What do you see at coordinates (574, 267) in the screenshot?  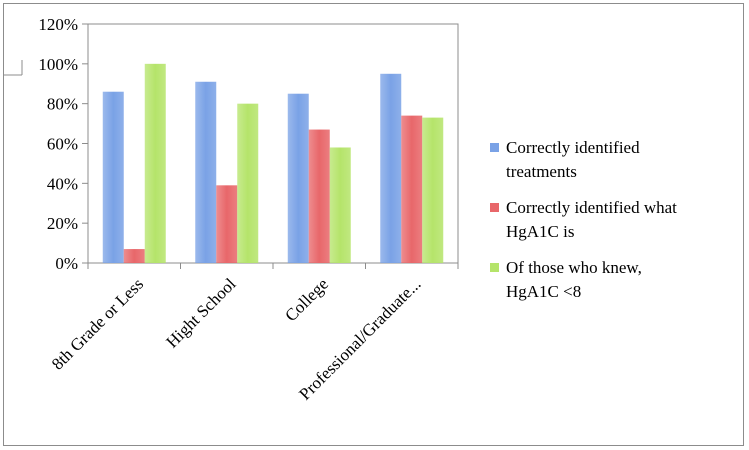 I see `legend-label: Of those who knew,` at bounding box center [574, 267].